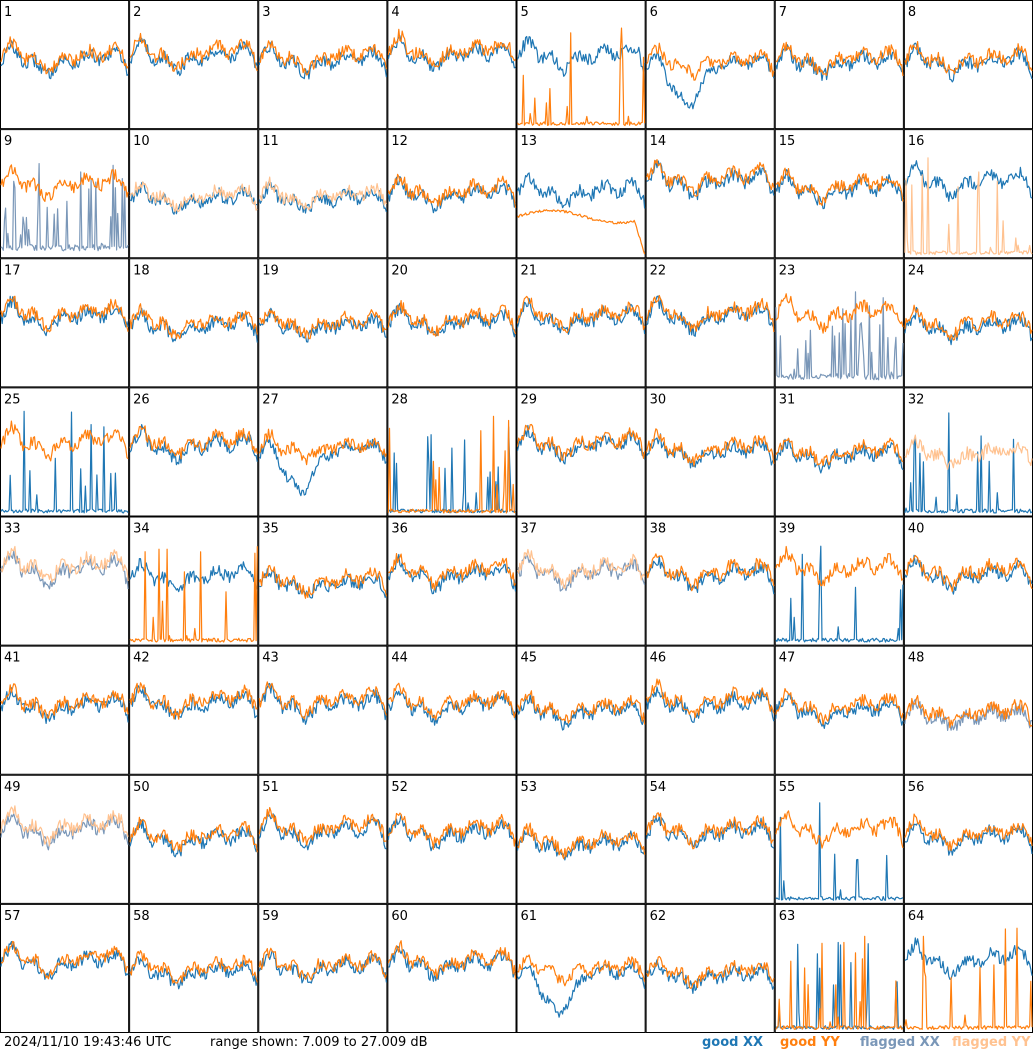 This screenshot has height=1053, width=1033. I want to click on tile-23: 23, so click(839, 323).